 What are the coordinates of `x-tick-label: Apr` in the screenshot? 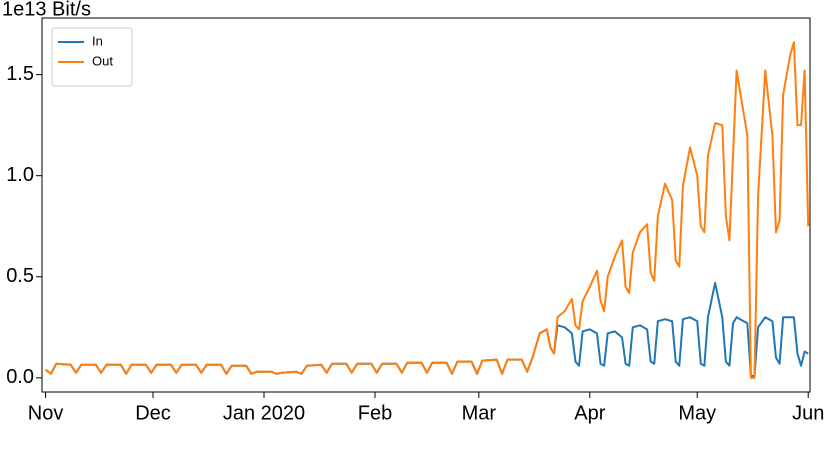 It's located at (589, 413).